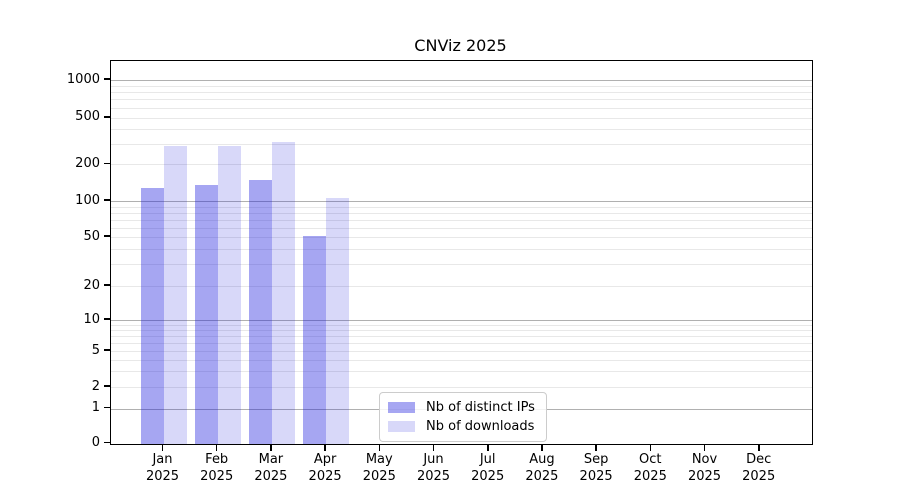 Image resolution: width=900 pixels, height=500 pixels. I want to click on bar-downloads-feb, so click(229, 294).